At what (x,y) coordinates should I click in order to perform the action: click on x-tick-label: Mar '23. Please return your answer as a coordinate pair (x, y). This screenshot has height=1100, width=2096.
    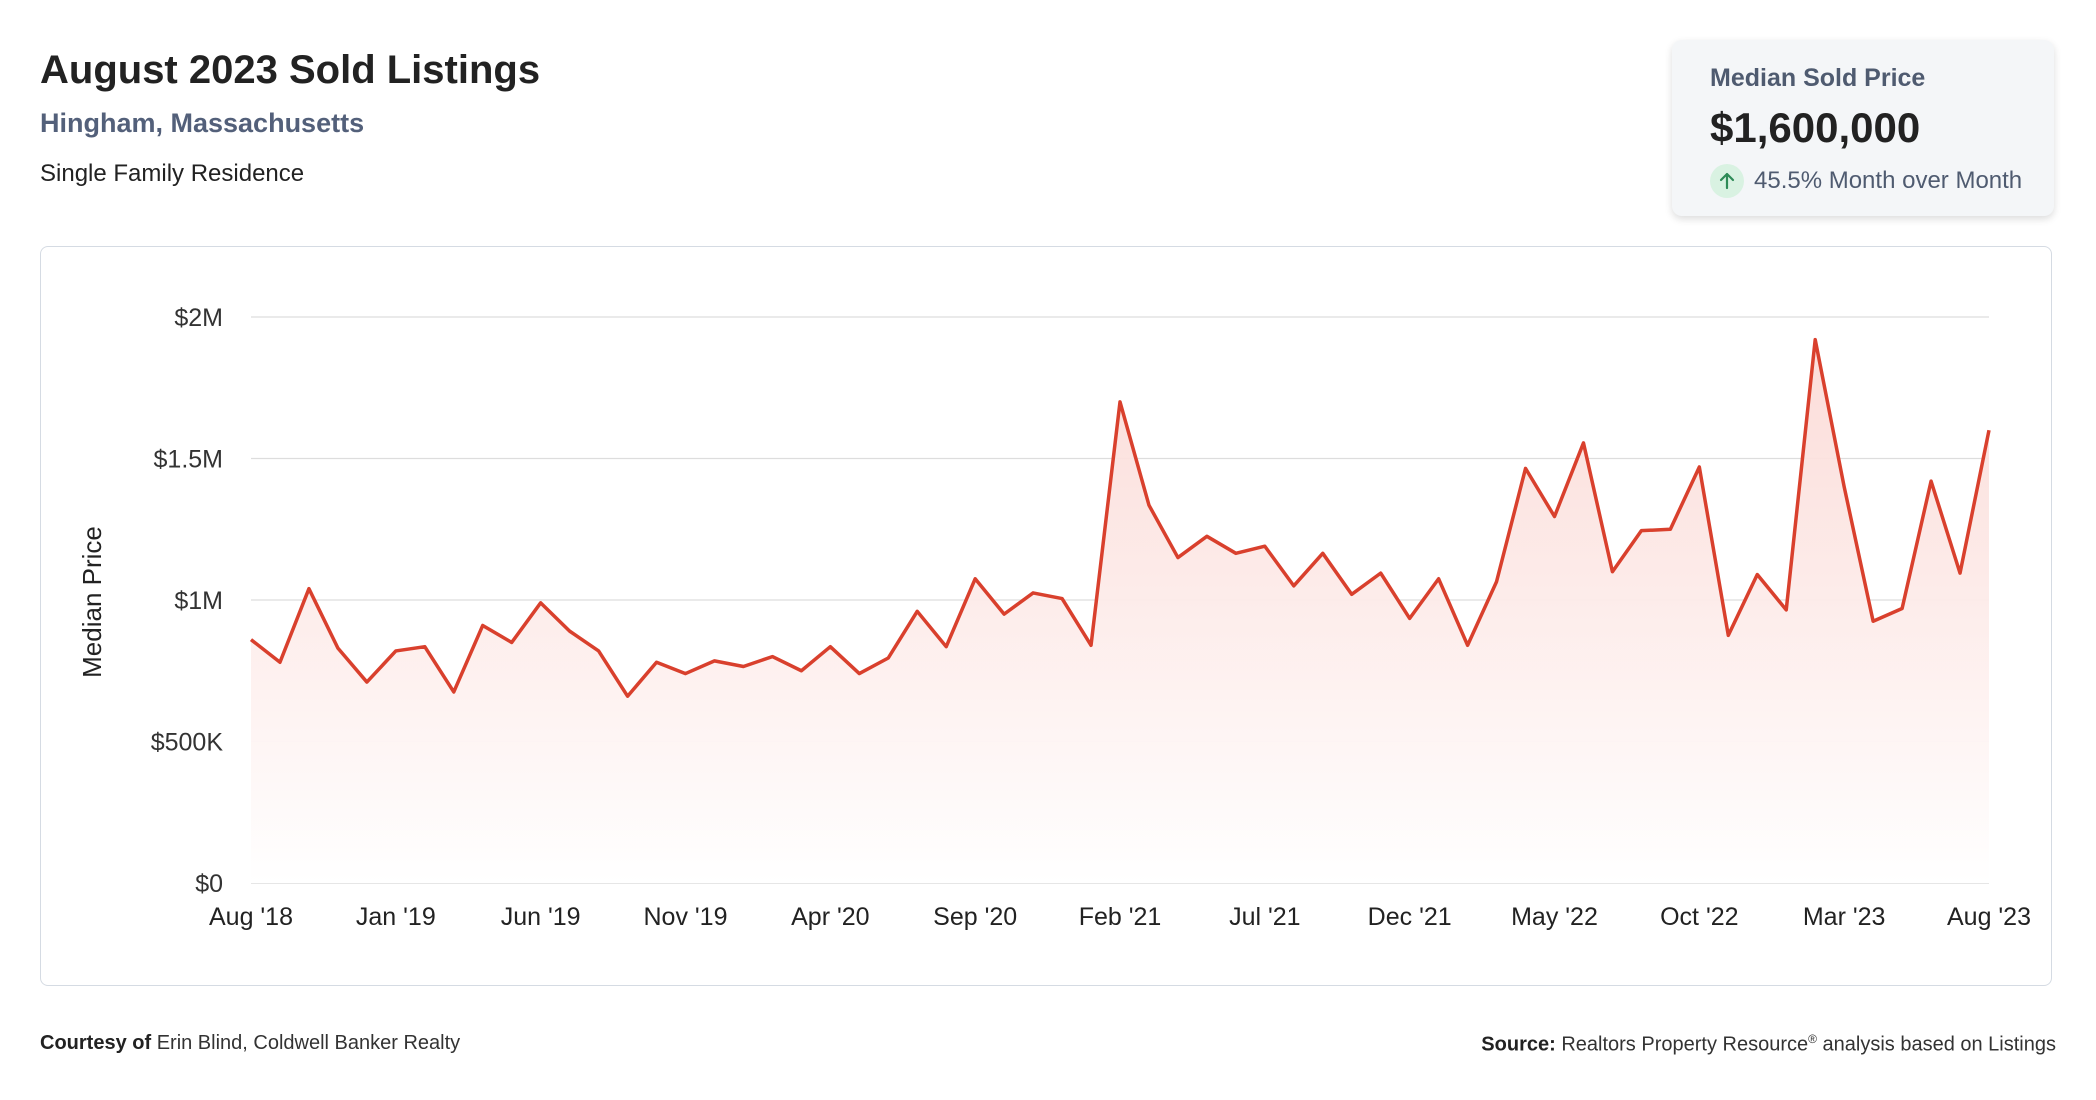
    Looking at the image, I should click on (1844, 917).